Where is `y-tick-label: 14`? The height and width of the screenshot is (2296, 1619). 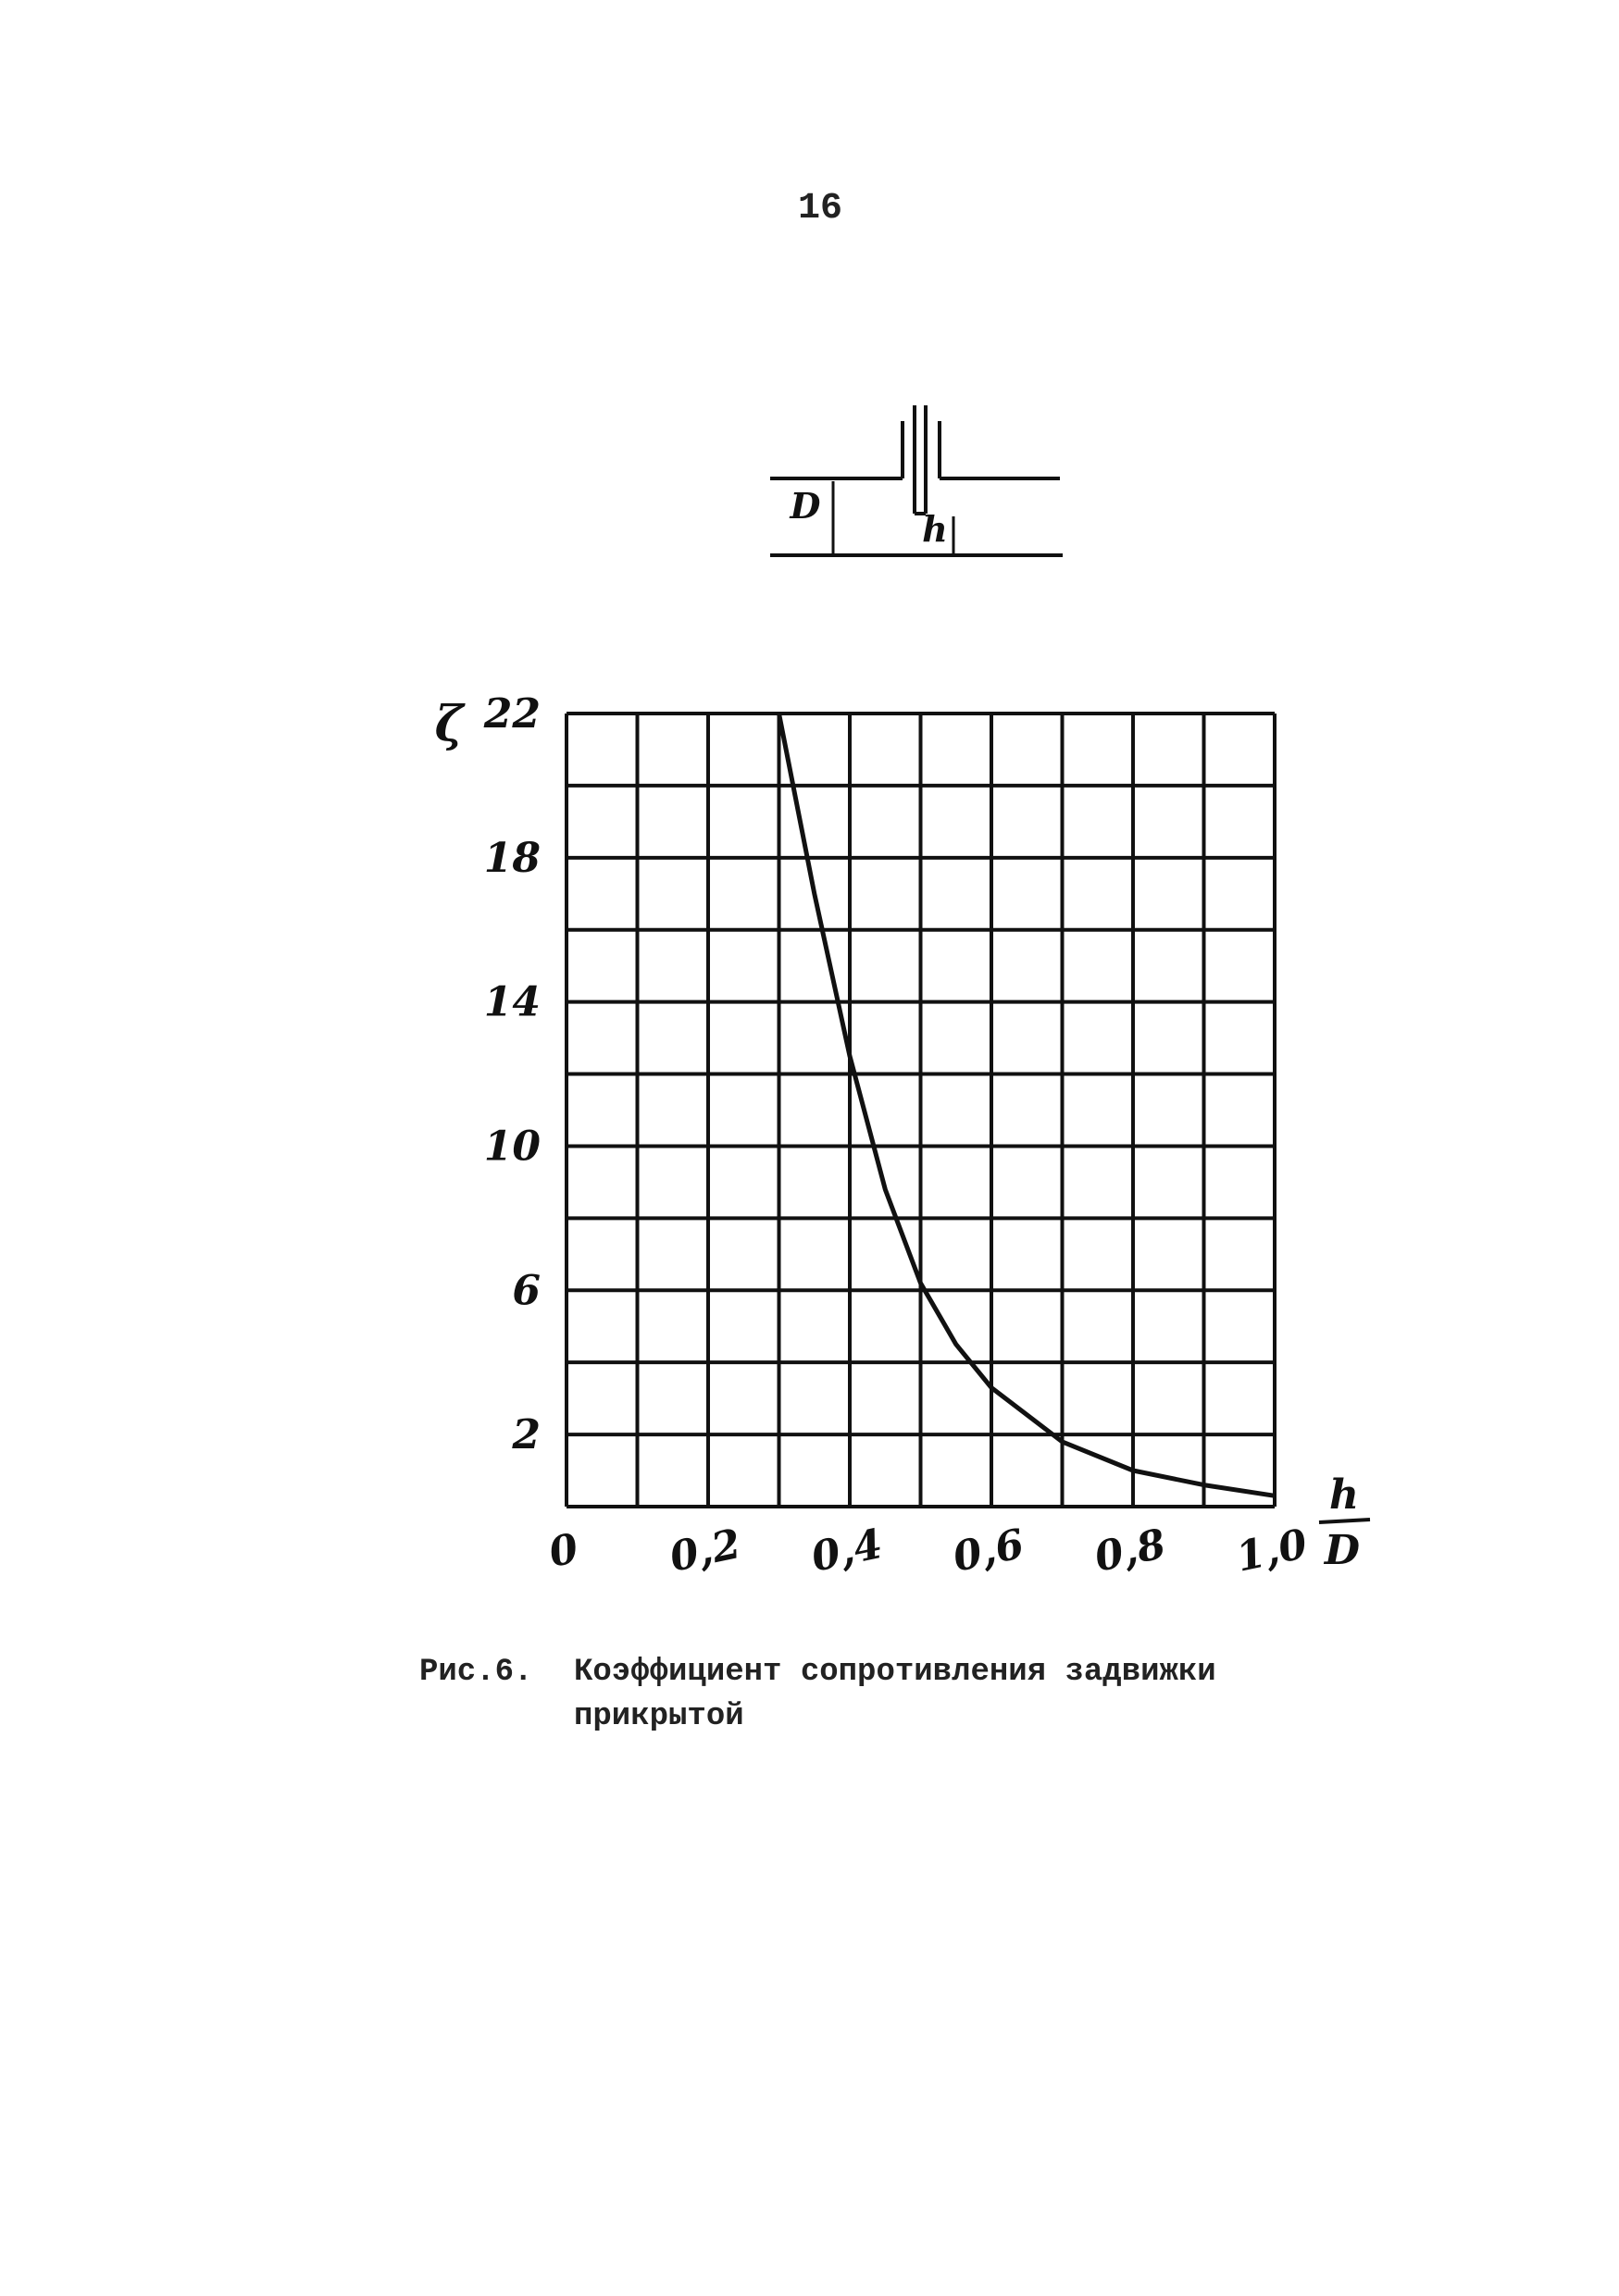 y-tick-label: 14 is located at coordinates (512, 1003).